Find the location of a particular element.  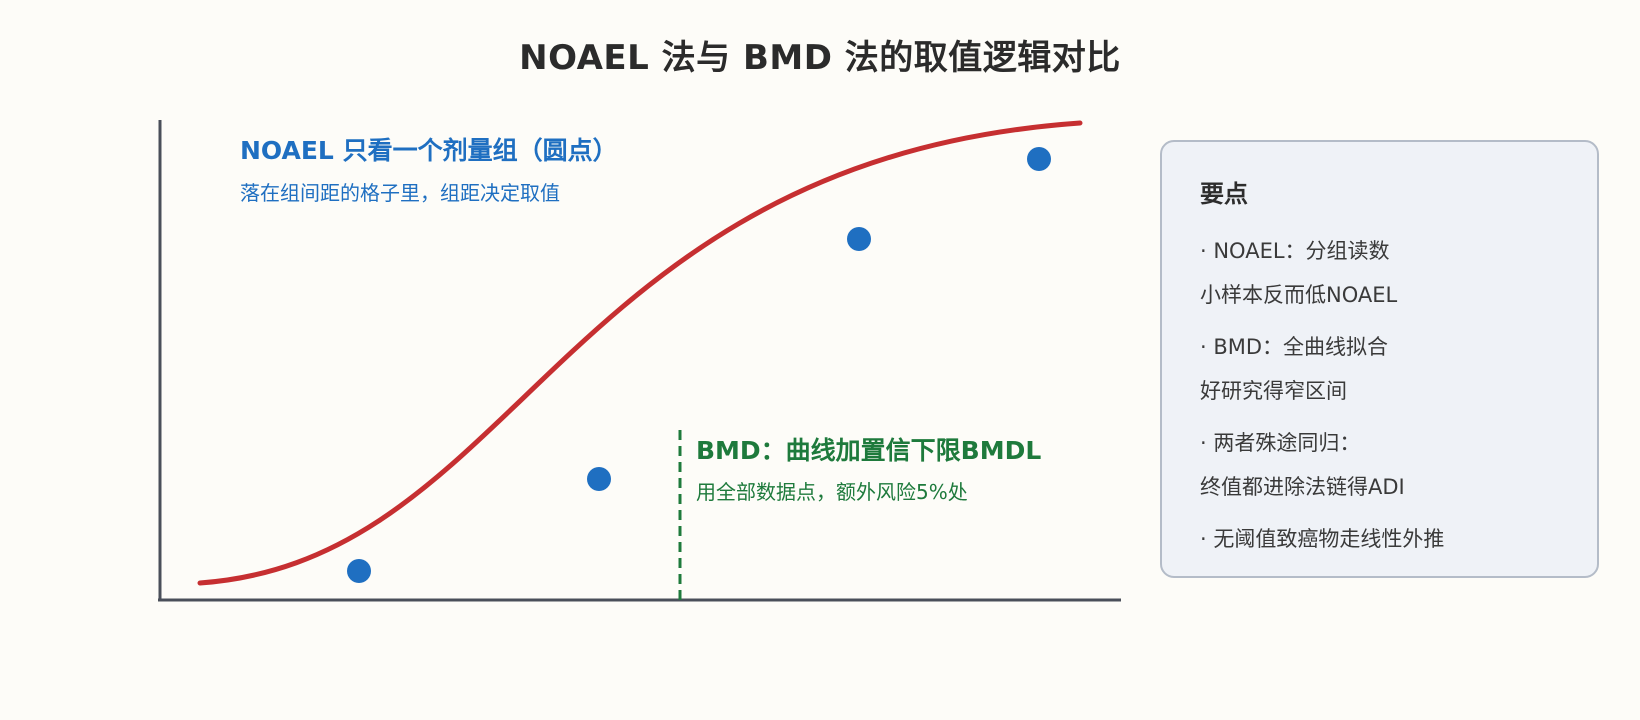

key-point-line: 终值都进除法链得ADI is located at coordinates (1302, 487).